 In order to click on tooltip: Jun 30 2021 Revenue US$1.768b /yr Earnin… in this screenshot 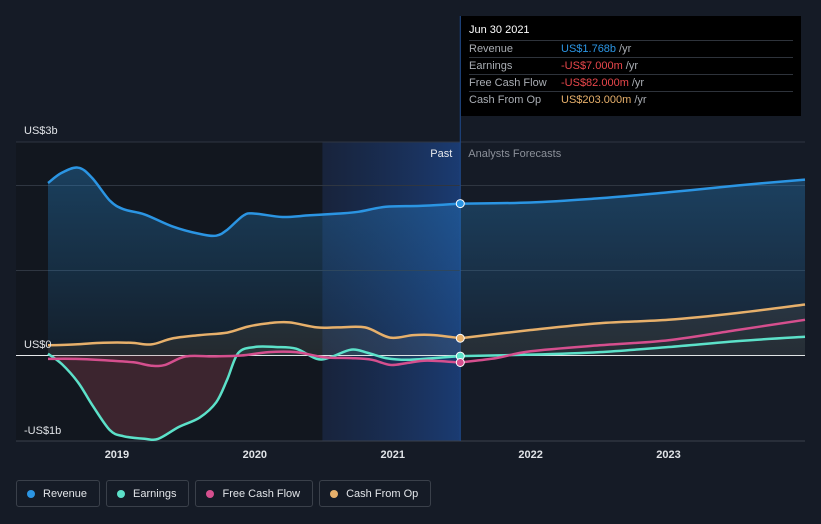, I will do `click(631, 66)`.